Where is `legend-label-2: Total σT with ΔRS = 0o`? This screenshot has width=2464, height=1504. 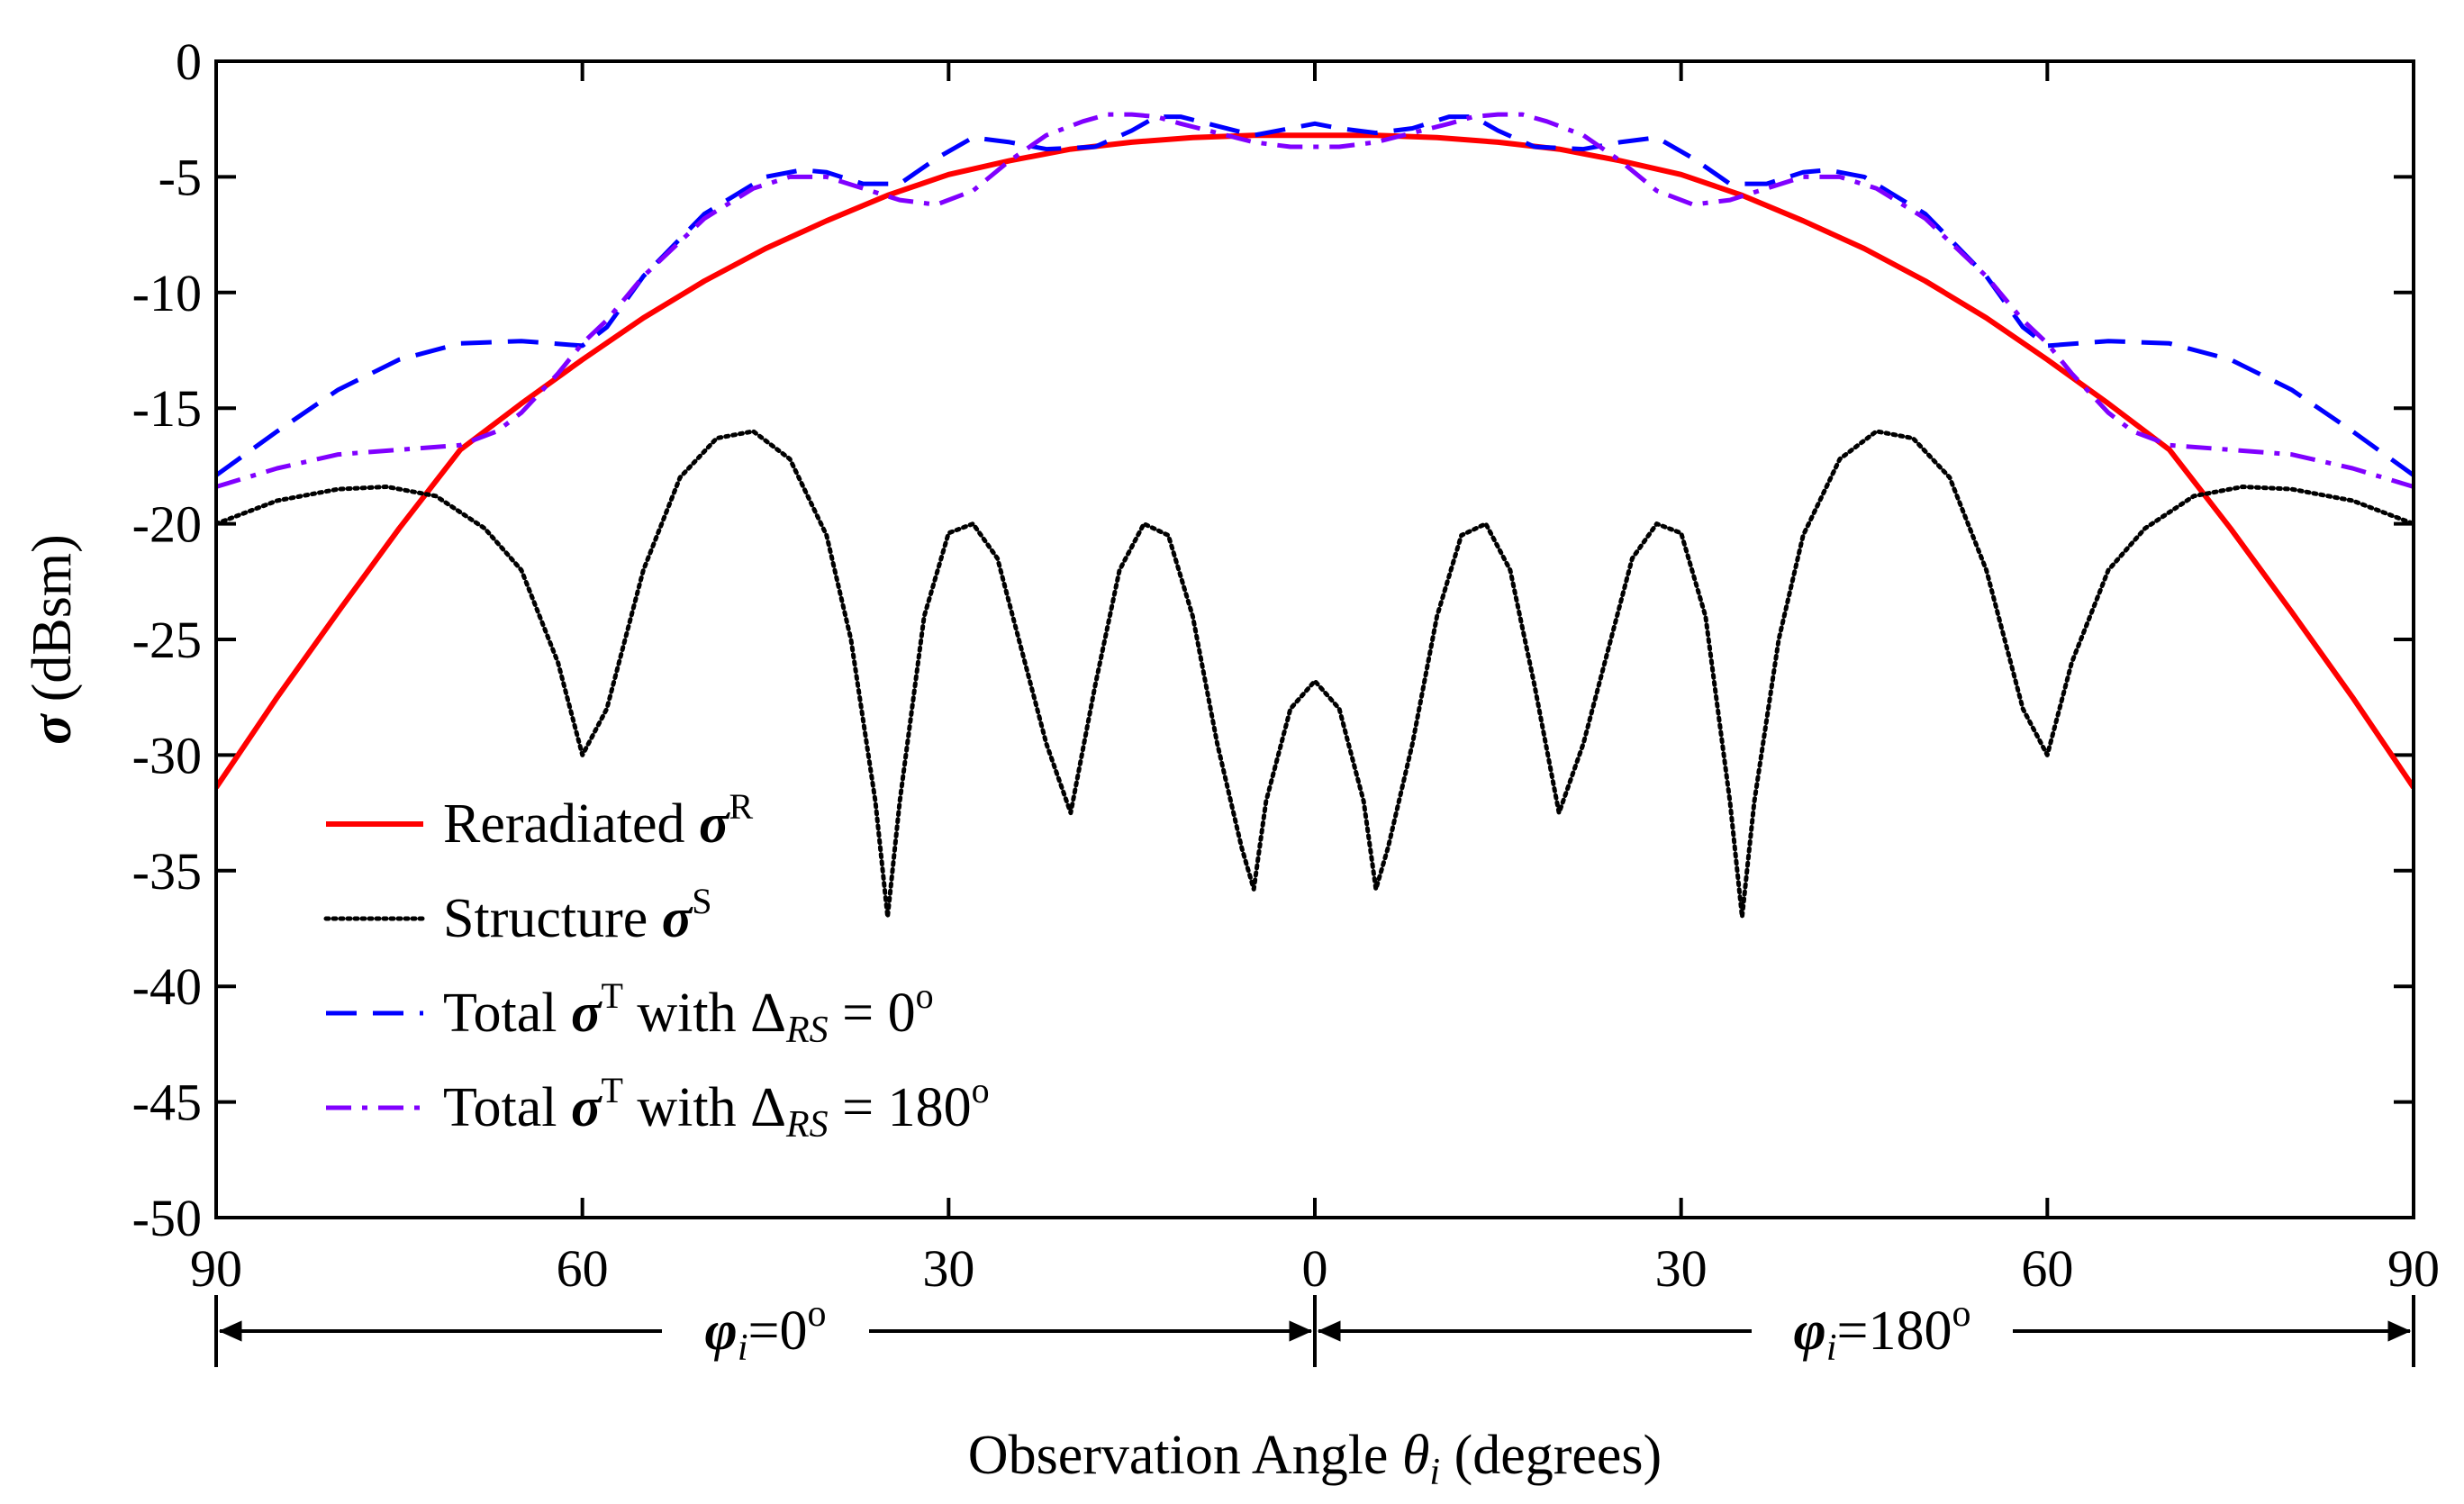 legend-label-2: Total σT with ΔRS = 0o is located at coordinates (688, 1013).